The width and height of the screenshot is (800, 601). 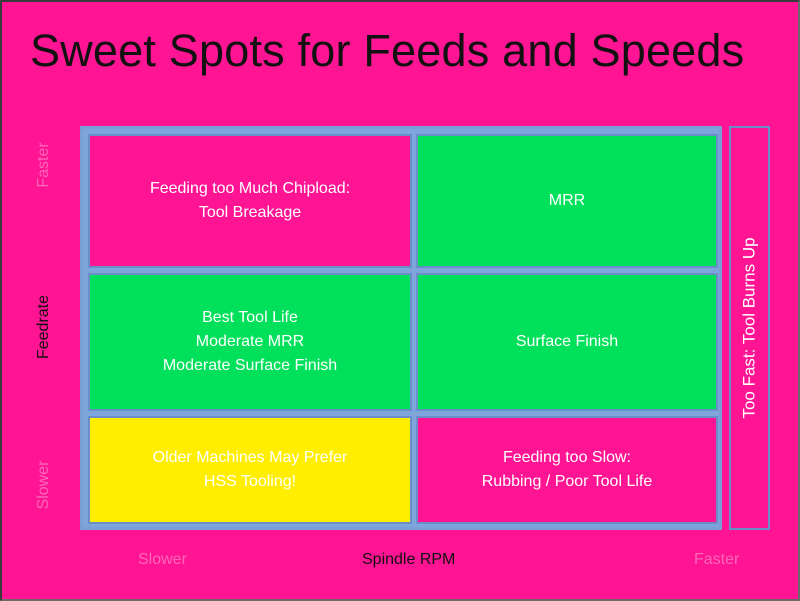 I want to click on x-axis-high-label: Faster, so click(x=717, y=559).